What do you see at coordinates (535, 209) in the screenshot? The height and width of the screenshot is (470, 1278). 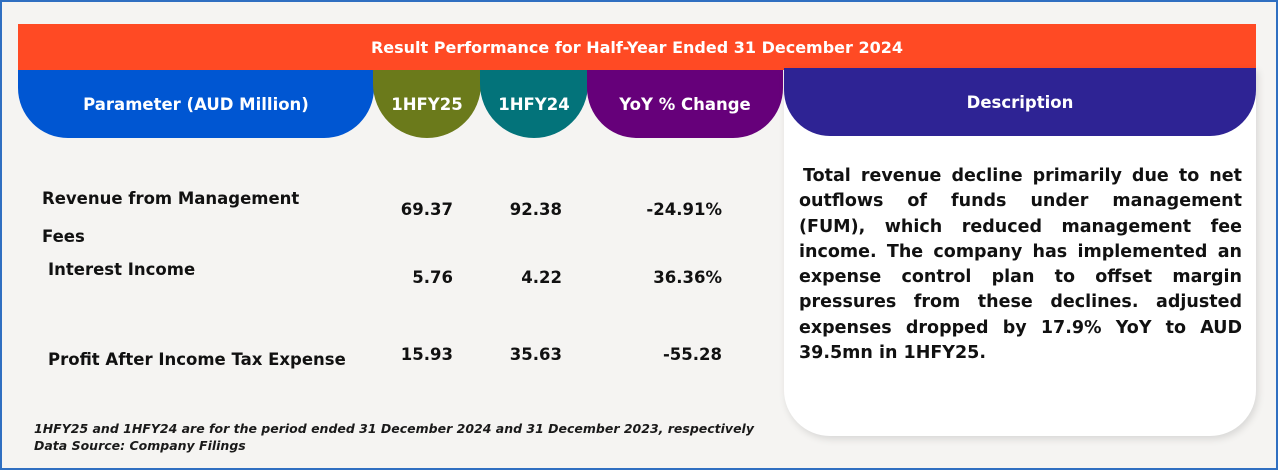 I see `row-1hfy24-value: 92.38` at bounding box center [535, 209].